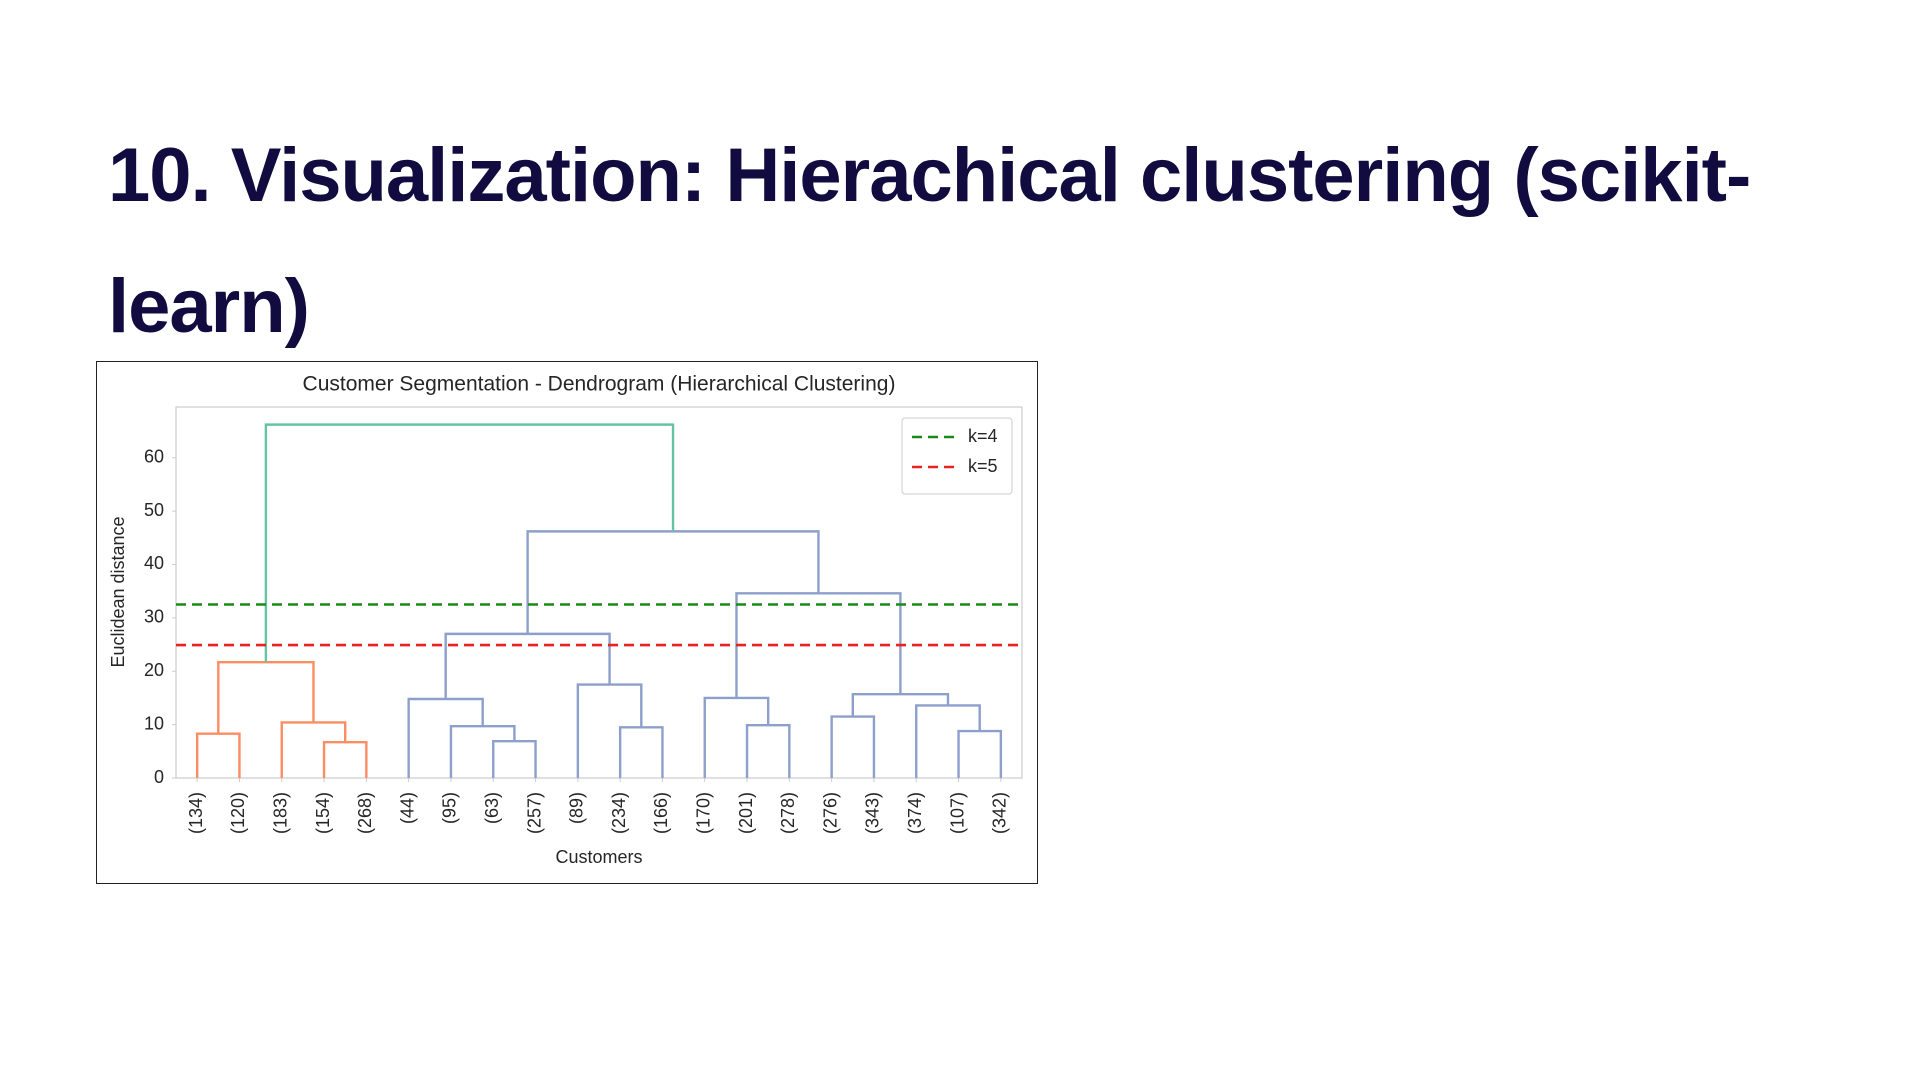  Describe the element at coordinates (118, 591) in the screenshot. I see `y-axis-label: Euclidean distance` at that location.